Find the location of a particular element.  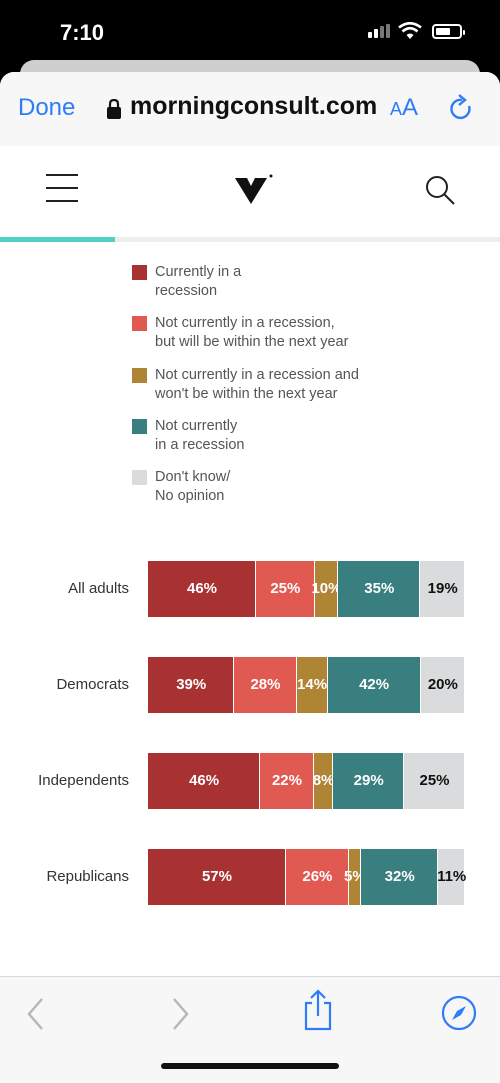

data-label: 28% is located at coordinates (265, 684).